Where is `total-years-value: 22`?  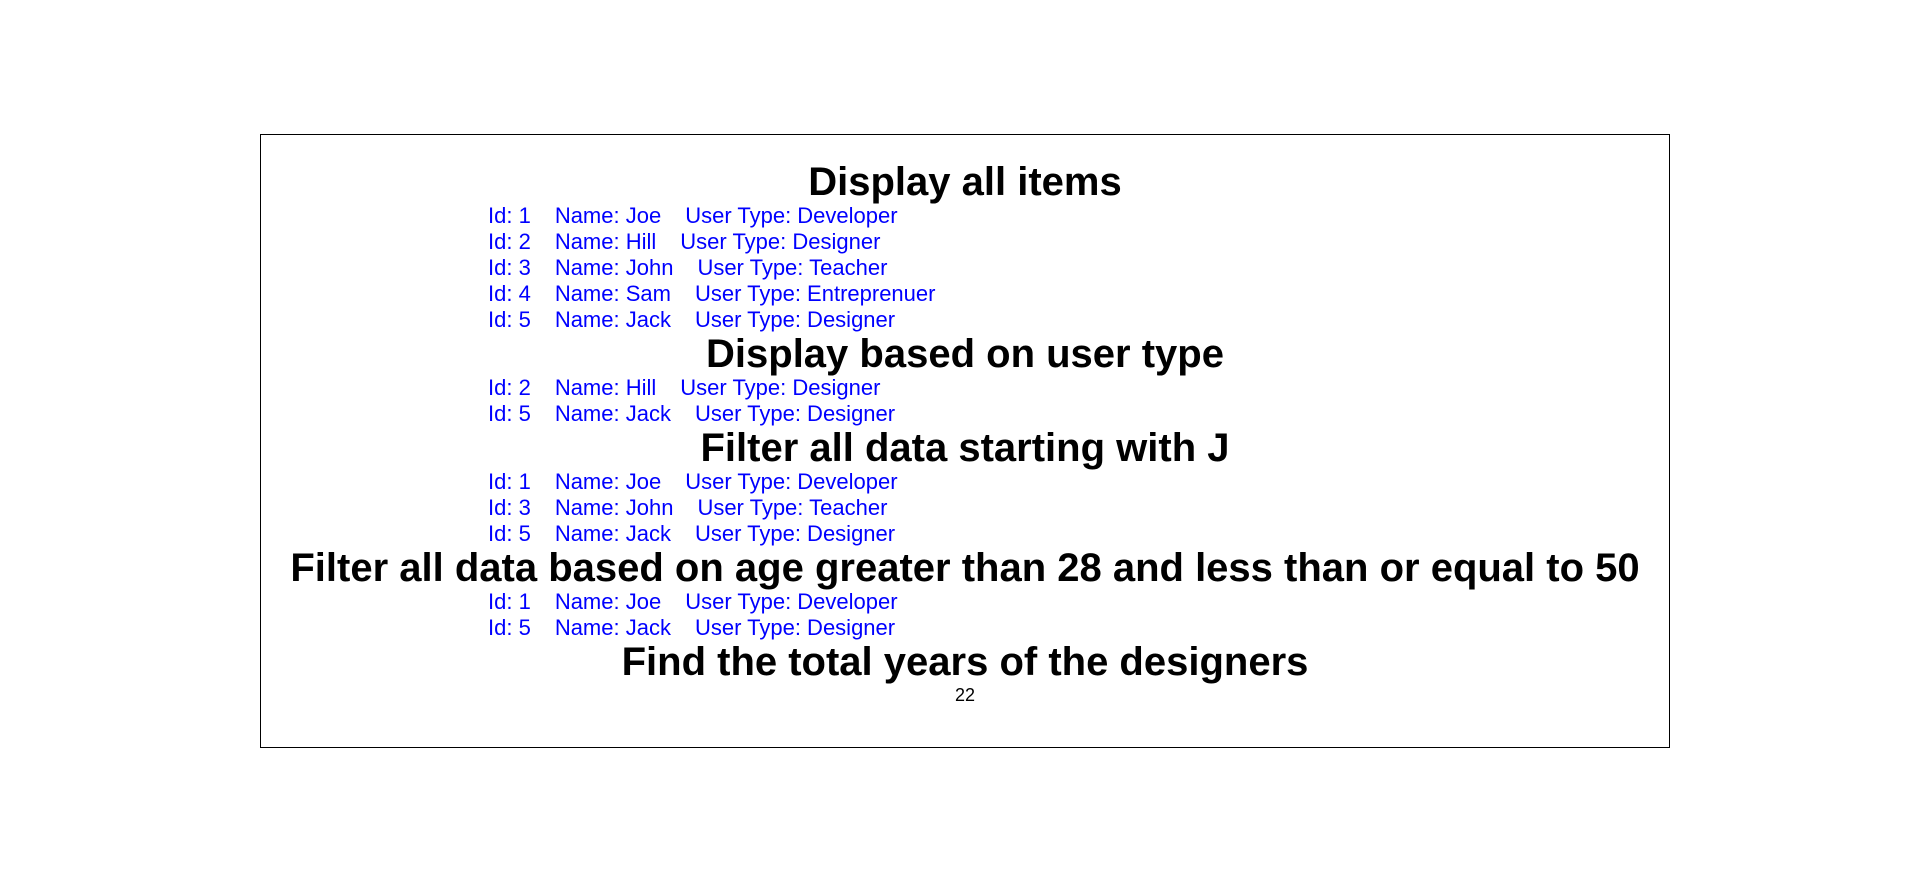 total-years-value: 22 is located at coordinates (965, 695).